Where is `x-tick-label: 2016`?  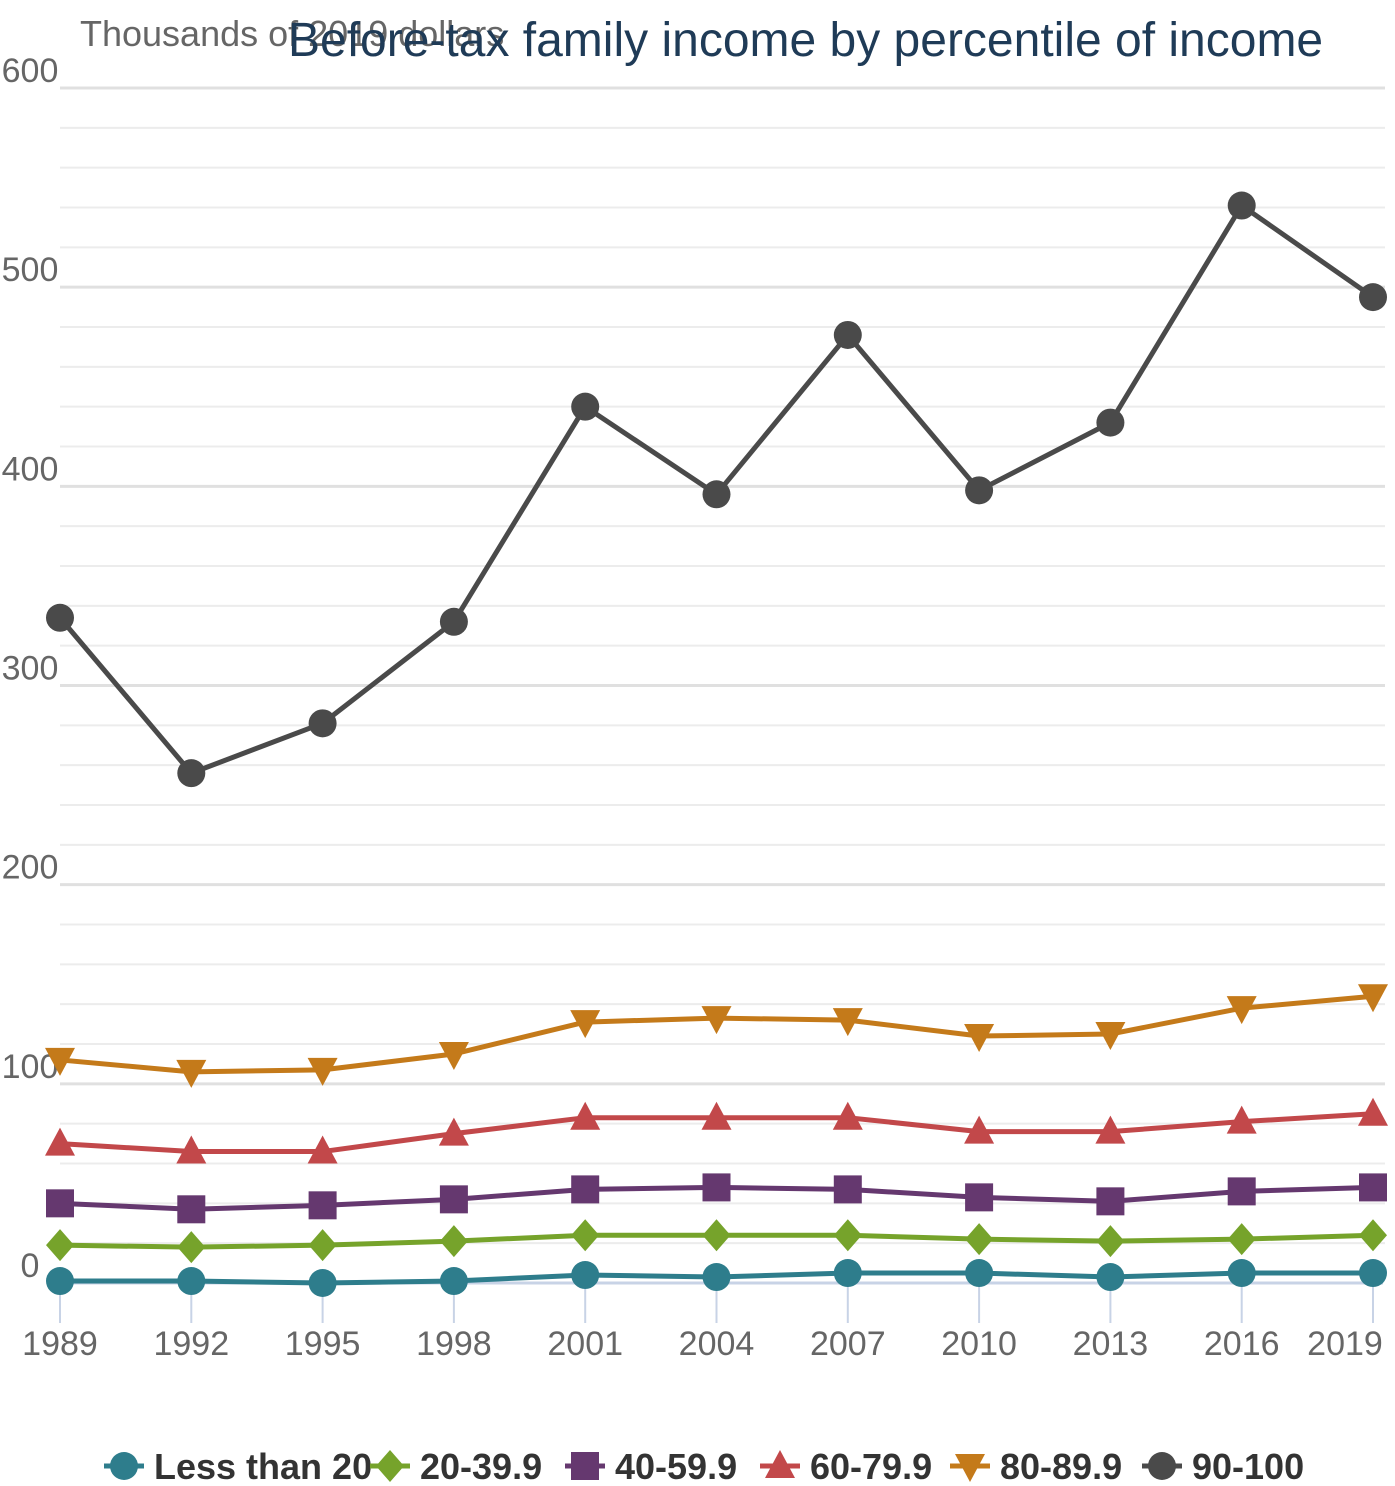
x-tick-label: 2016 is located at coordinates (1242, 1344).